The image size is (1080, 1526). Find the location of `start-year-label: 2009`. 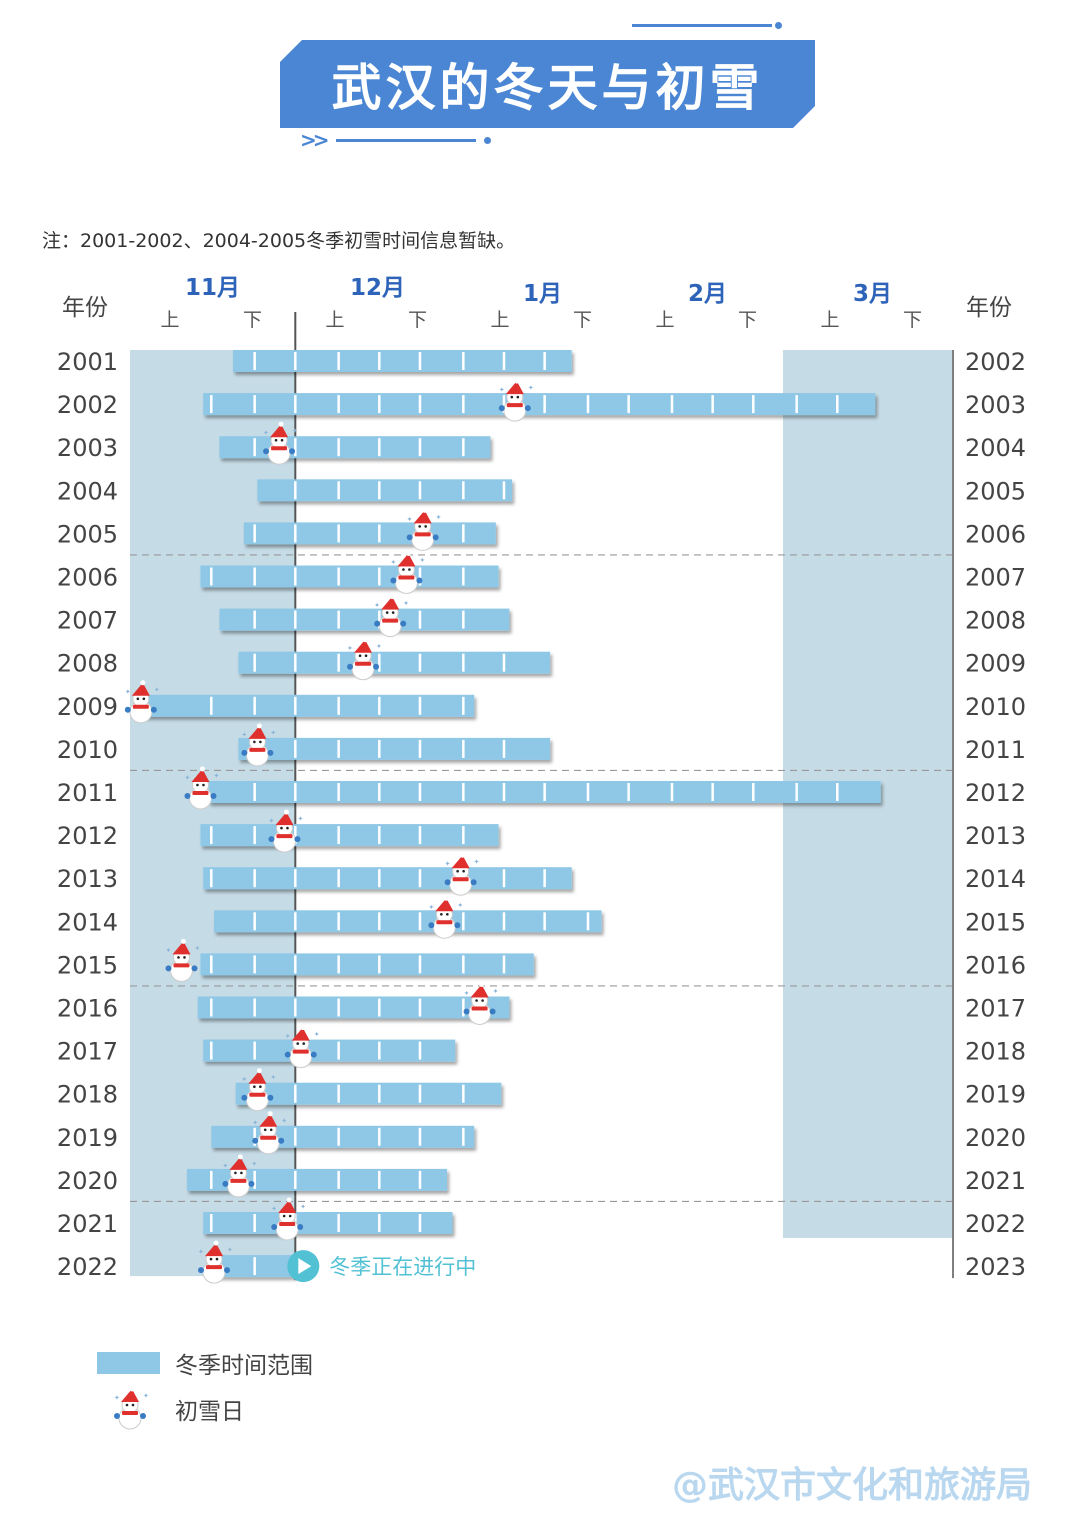

start-year-label: 2009 is located at coordinates (87, 707).